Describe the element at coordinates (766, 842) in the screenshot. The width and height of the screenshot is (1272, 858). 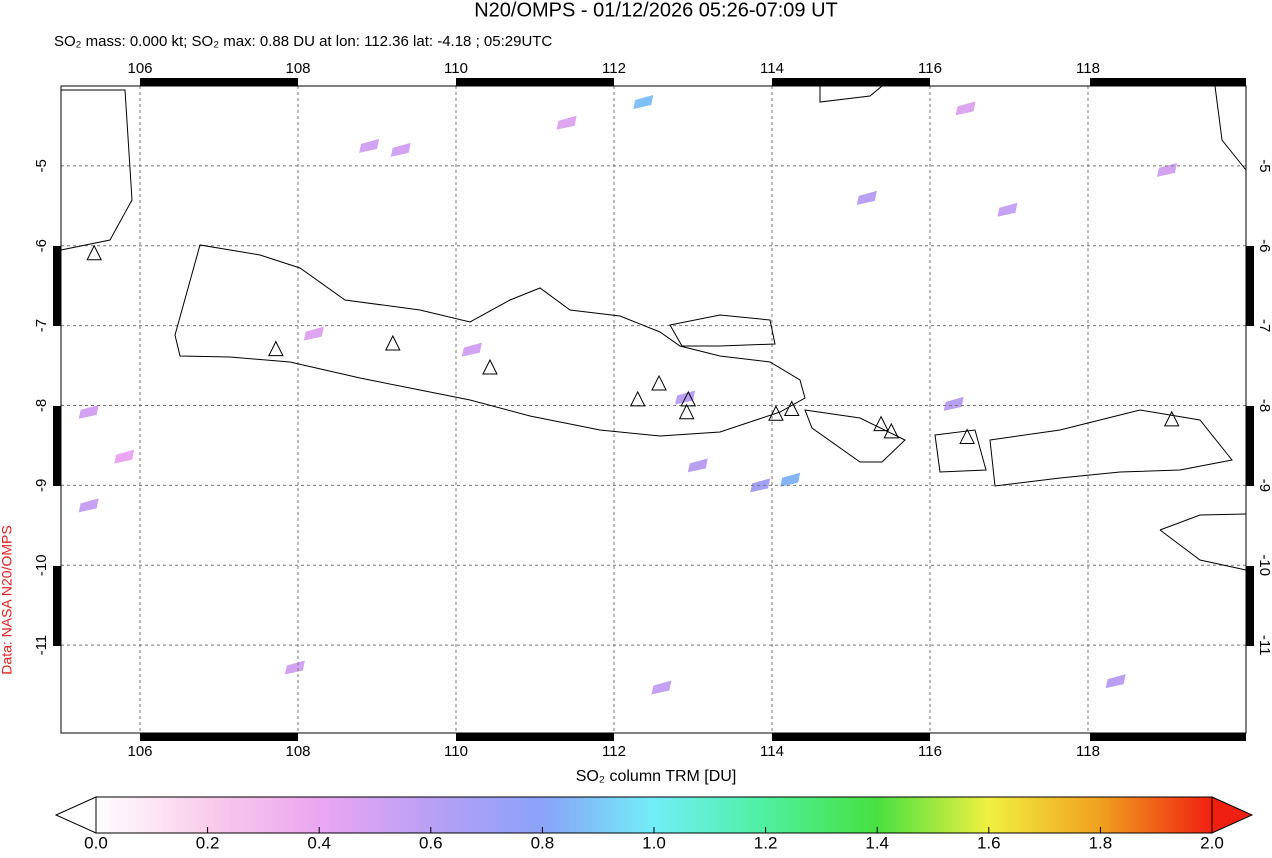
I see `colorbar-tick-label: 1.2` at that location.